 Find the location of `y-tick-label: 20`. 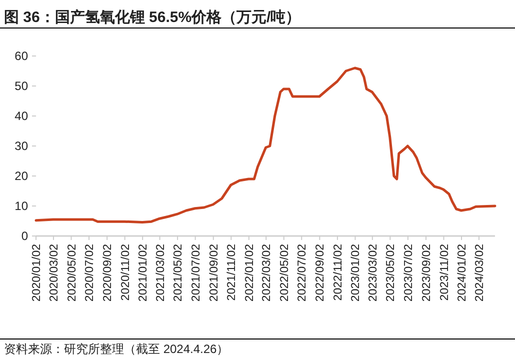

y-tick-label: 20 is located at coordinates (21, 176).